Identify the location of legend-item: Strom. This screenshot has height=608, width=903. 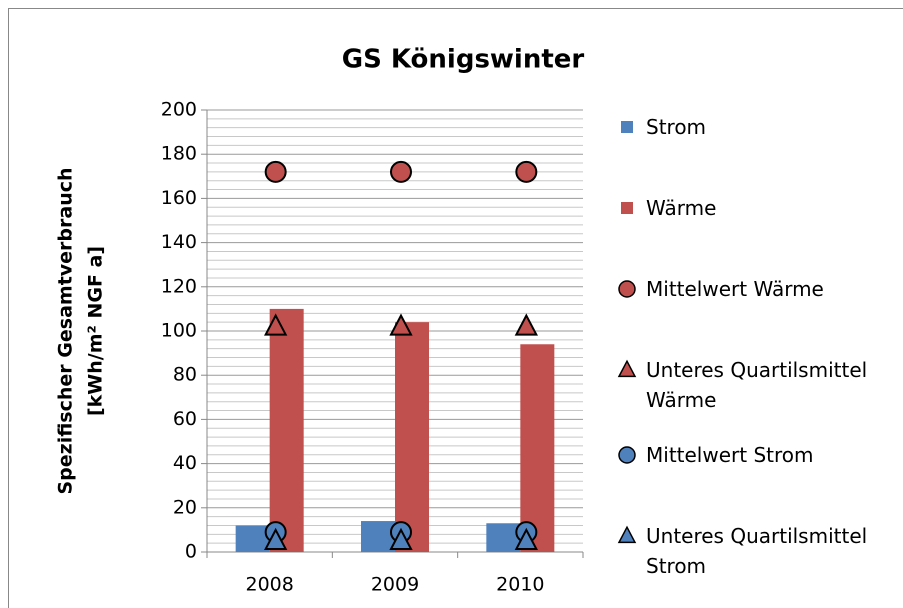
(754, 127).